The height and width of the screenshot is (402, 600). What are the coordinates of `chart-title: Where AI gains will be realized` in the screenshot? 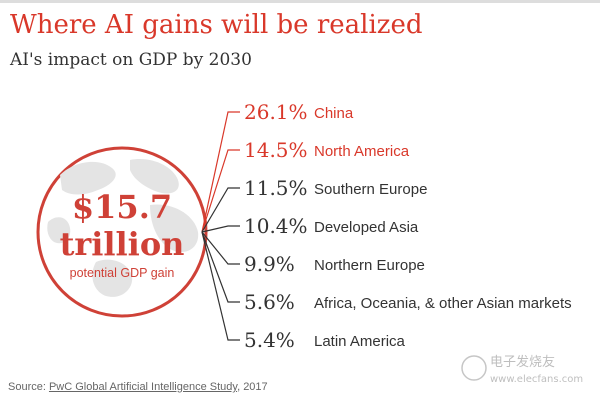 It's located at (216, 25).